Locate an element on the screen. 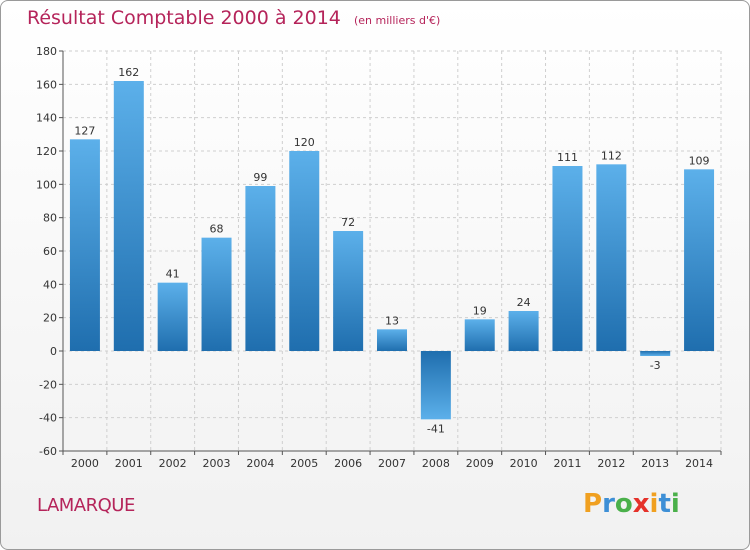 The image size is (750, 550). logo-letter: P is located at coordinates (593, 504).